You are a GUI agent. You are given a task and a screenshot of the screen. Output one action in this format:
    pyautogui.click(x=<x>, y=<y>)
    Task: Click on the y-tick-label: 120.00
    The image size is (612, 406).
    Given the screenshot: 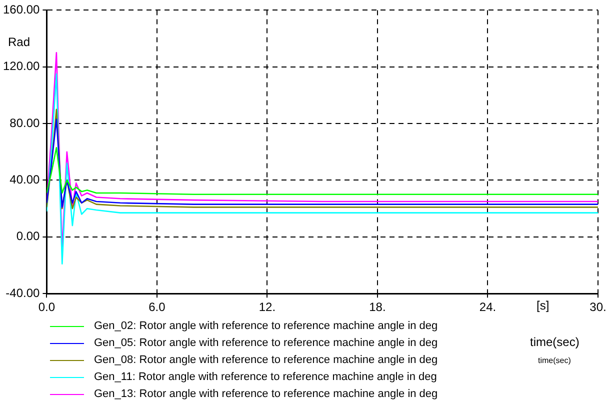 What is the action you would take?
    pyautogui.click(x=21, y=66)
    